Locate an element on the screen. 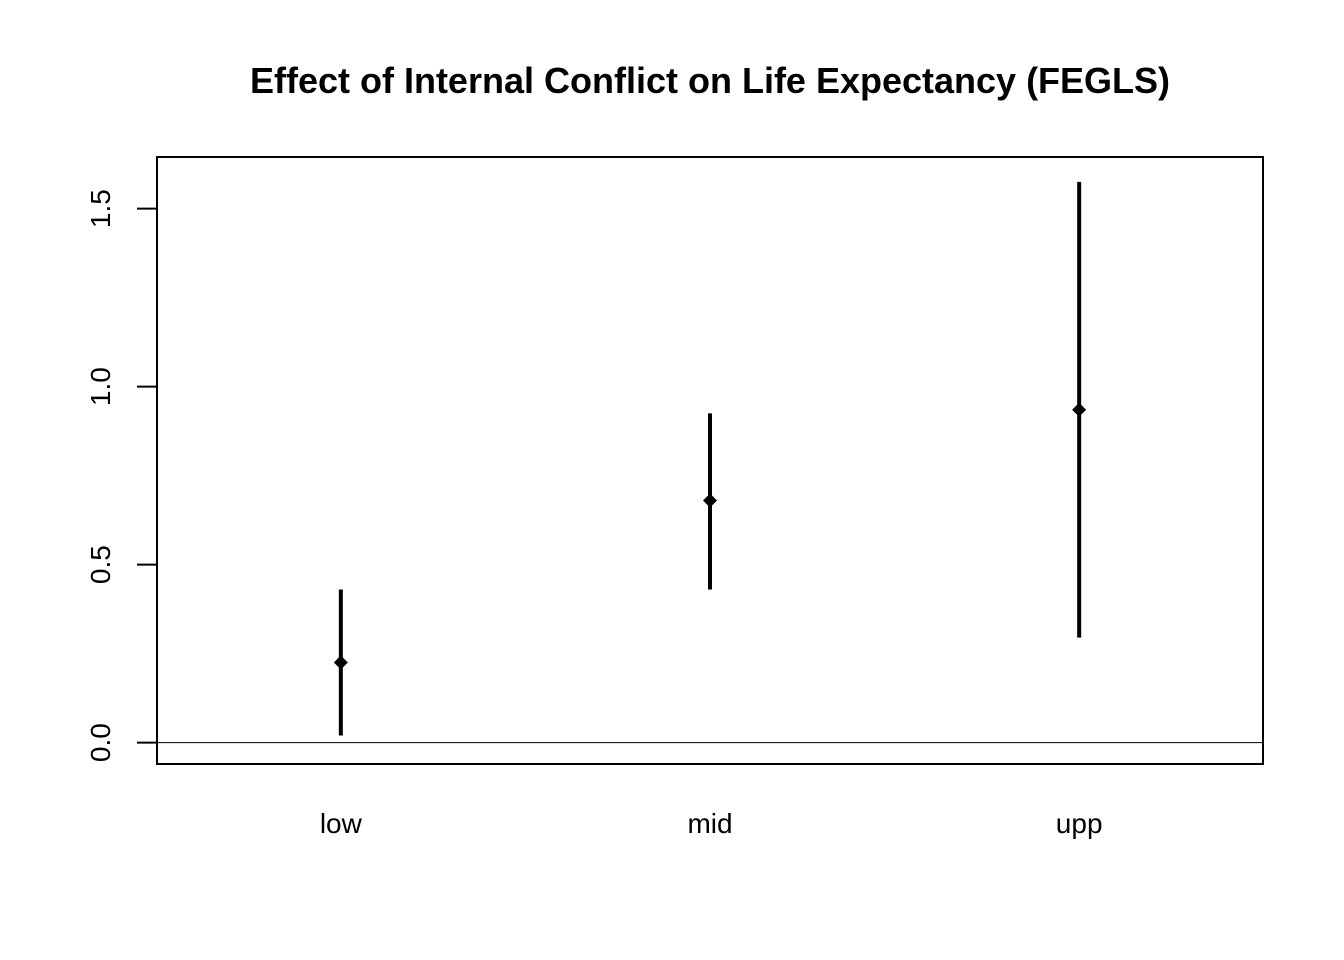 The height and width of the screenshot is (960, 1344). x-category-label: upp is located at coordinates (1079, 823).